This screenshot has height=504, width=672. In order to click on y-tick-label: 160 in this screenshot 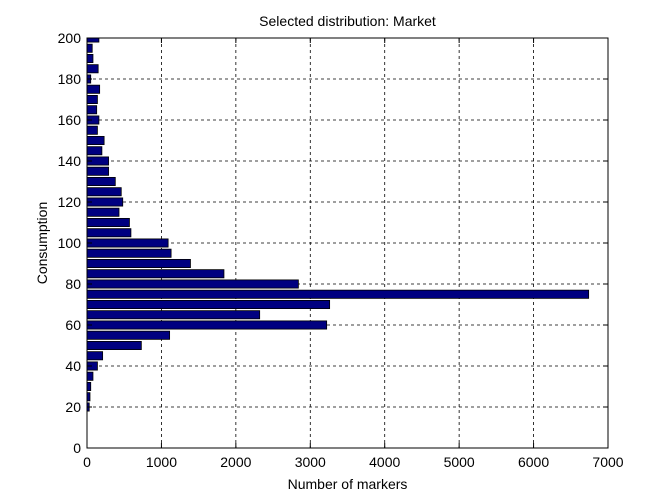, I will do `click(70, 120)`.